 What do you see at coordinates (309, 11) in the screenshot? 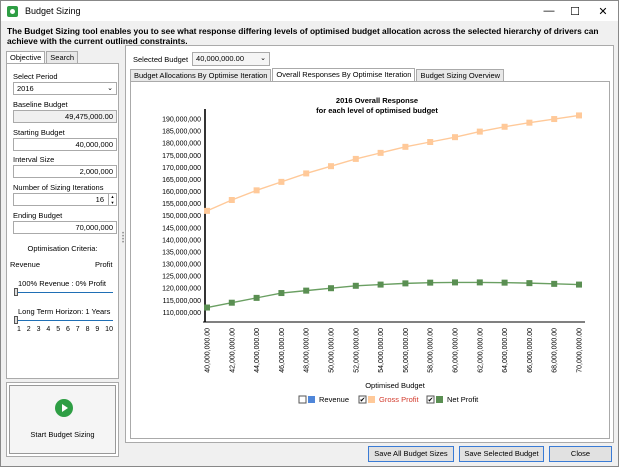
I see `title-bar: Budget Sizing — ☐ ✕` at bounding box center [309, 11].